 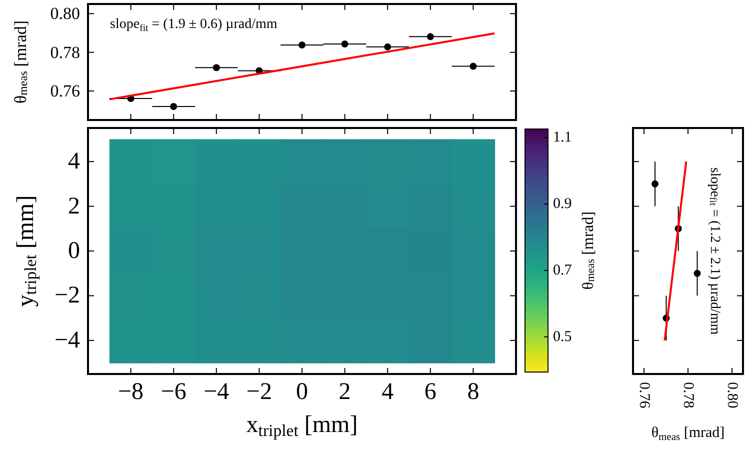 I want to click on color-bar-label: 0.7, so click(x=562, y=270).